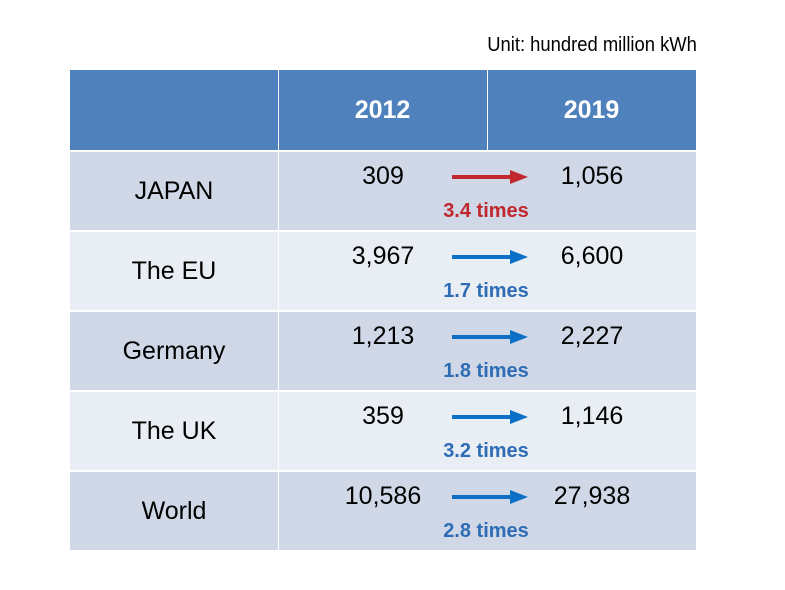 The image size is (785, 590). What do you see at coordinates (592, 256) in the screenshot?
I see `value-2019: 6,600` at bounding box center [592, 256].